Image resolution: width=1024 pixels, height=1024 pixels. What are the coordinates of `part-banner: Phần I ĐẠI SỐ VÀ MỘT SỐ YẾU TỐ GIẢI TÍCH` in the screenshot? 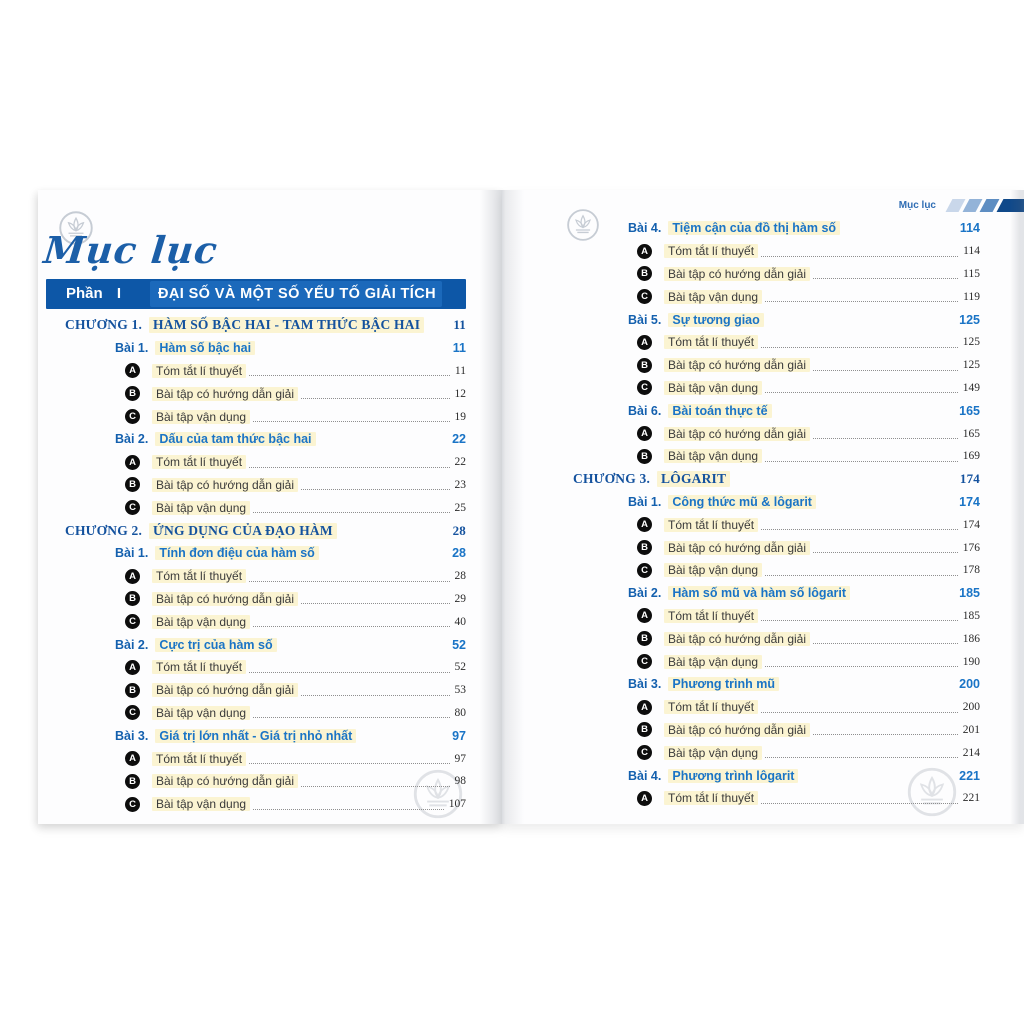 It's located at (256, 294).